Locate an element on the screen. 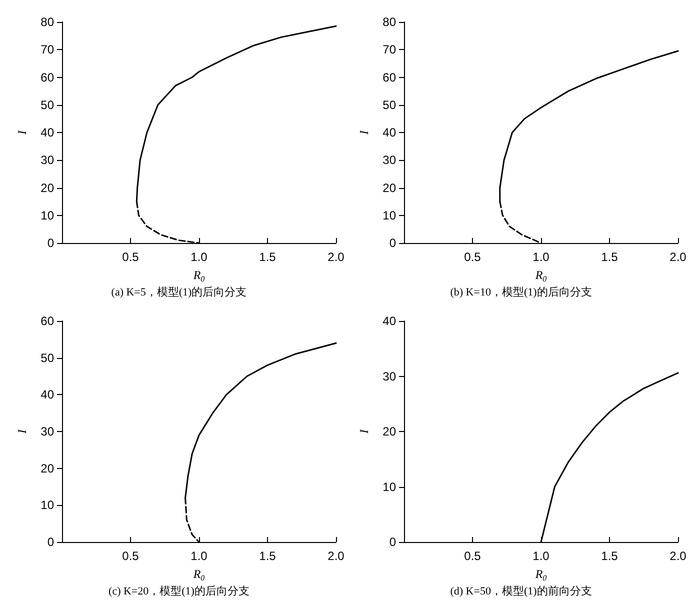 The width and height of the screenshot is (700, 615). text: (a) K=5，模型(1)的后向分支 is located at coordinates (179, 292).